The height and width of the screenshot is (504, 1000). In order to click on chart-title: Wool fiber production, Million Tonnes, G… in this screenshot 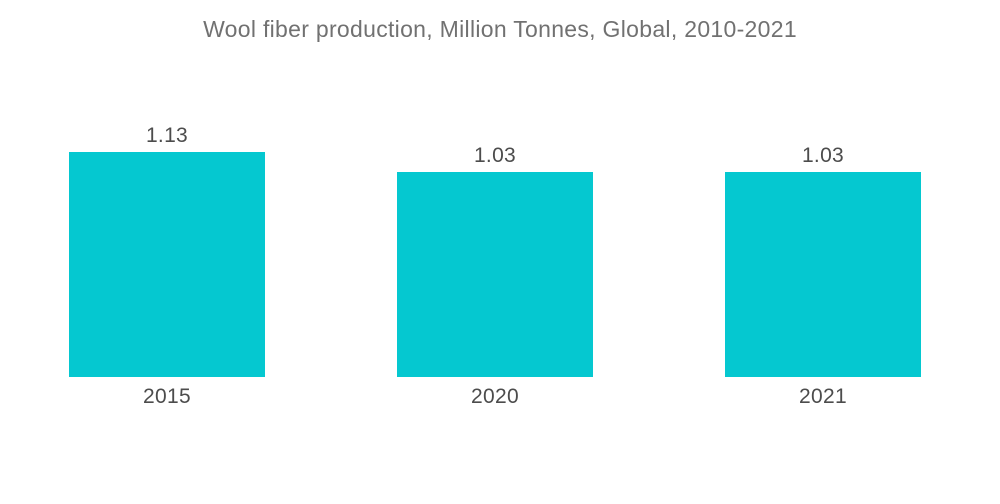, I will do `click(500, 29)`.